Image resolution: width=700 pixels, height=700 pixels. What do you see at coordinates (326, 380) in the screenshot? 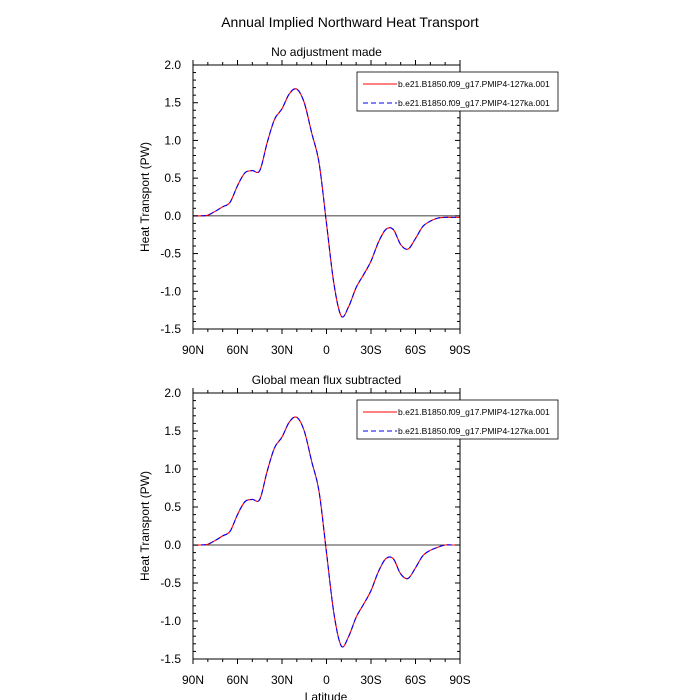
I see `panel-title: Global mean flux subtracted` at bounding box center [326, 380].